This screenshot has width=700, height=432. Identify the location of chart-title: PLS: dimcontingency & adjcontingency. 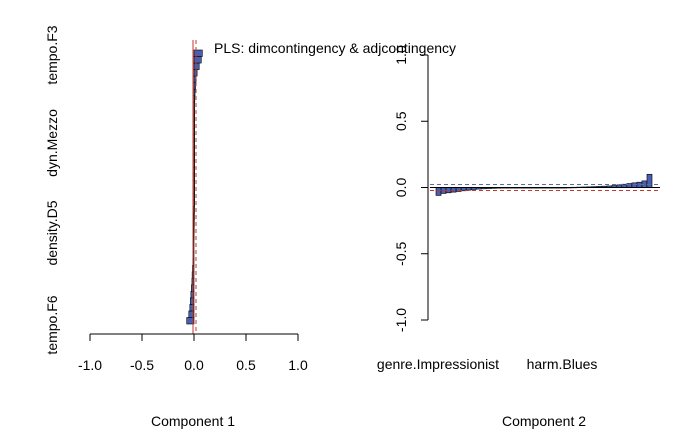
(335, 48).